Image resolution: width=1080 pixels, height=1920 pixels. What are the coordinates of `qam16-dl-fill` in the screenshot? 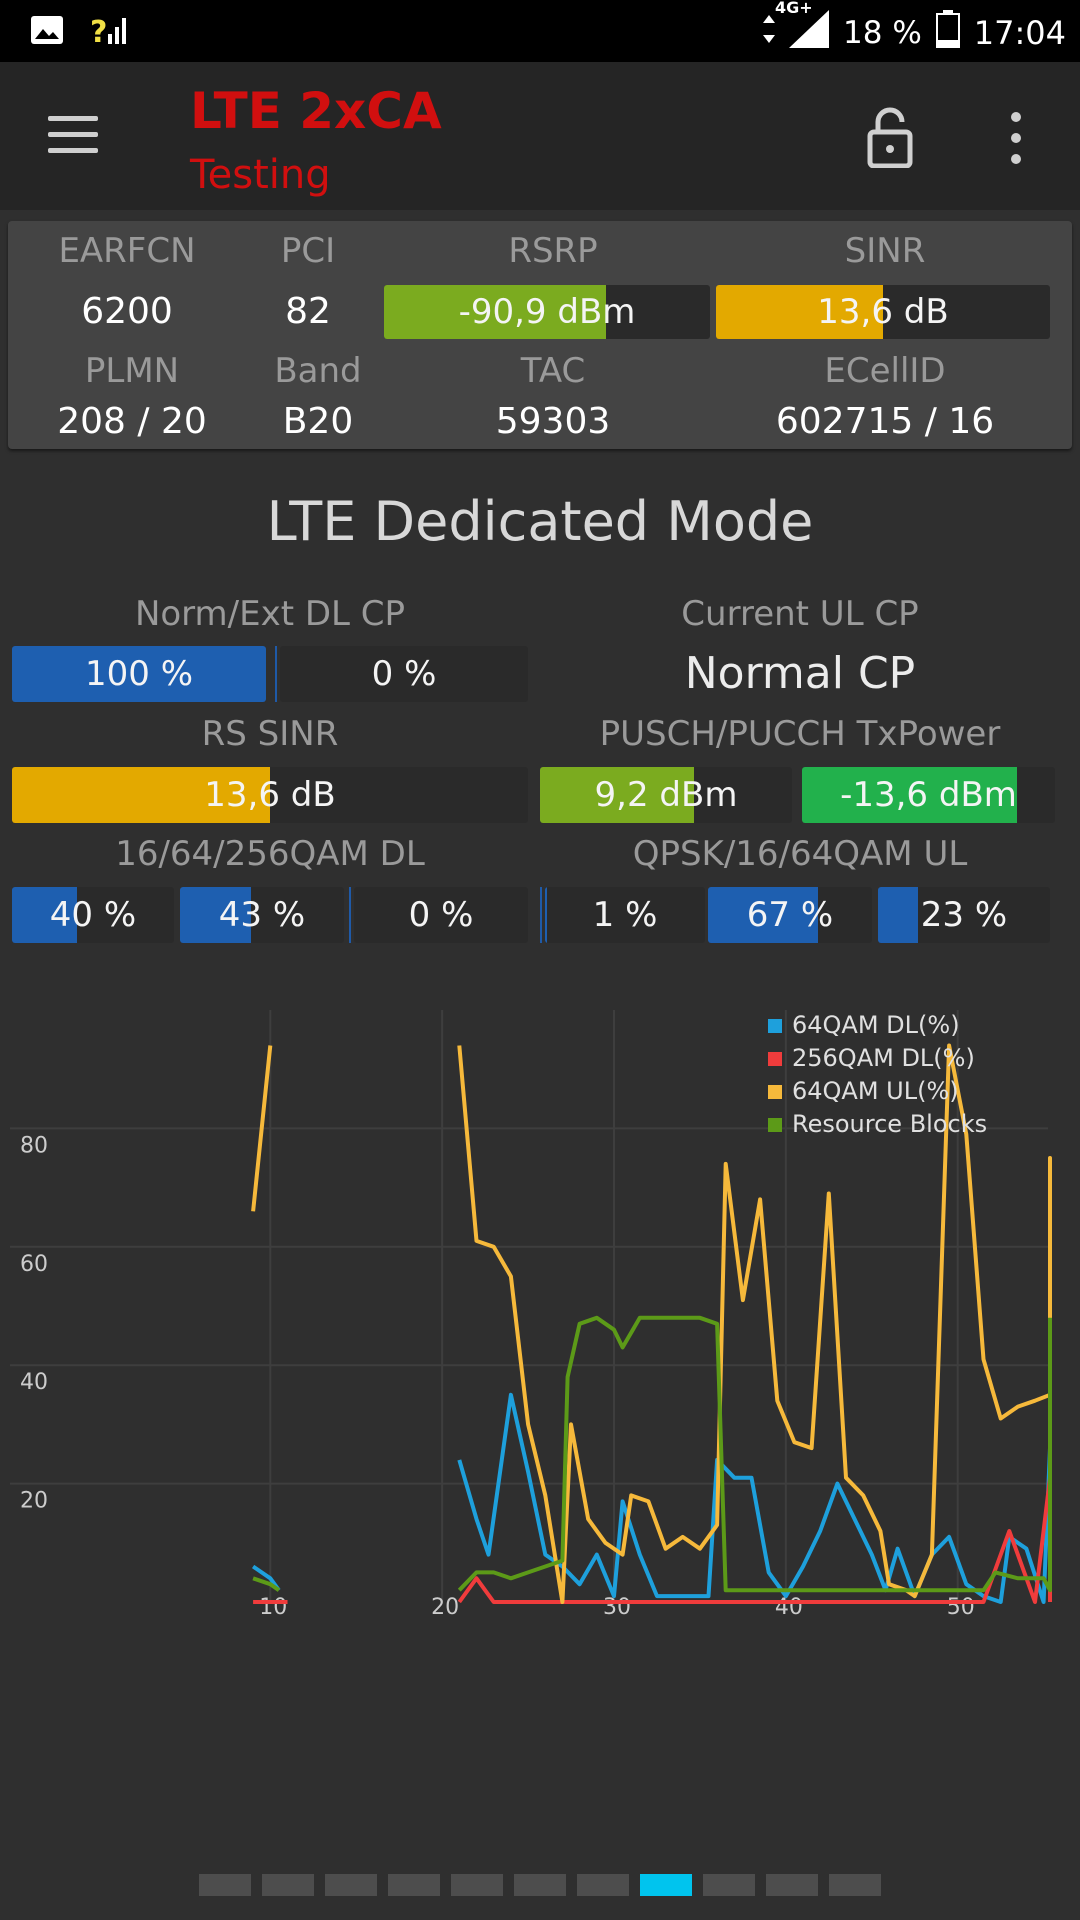 It's located at (44, 915).